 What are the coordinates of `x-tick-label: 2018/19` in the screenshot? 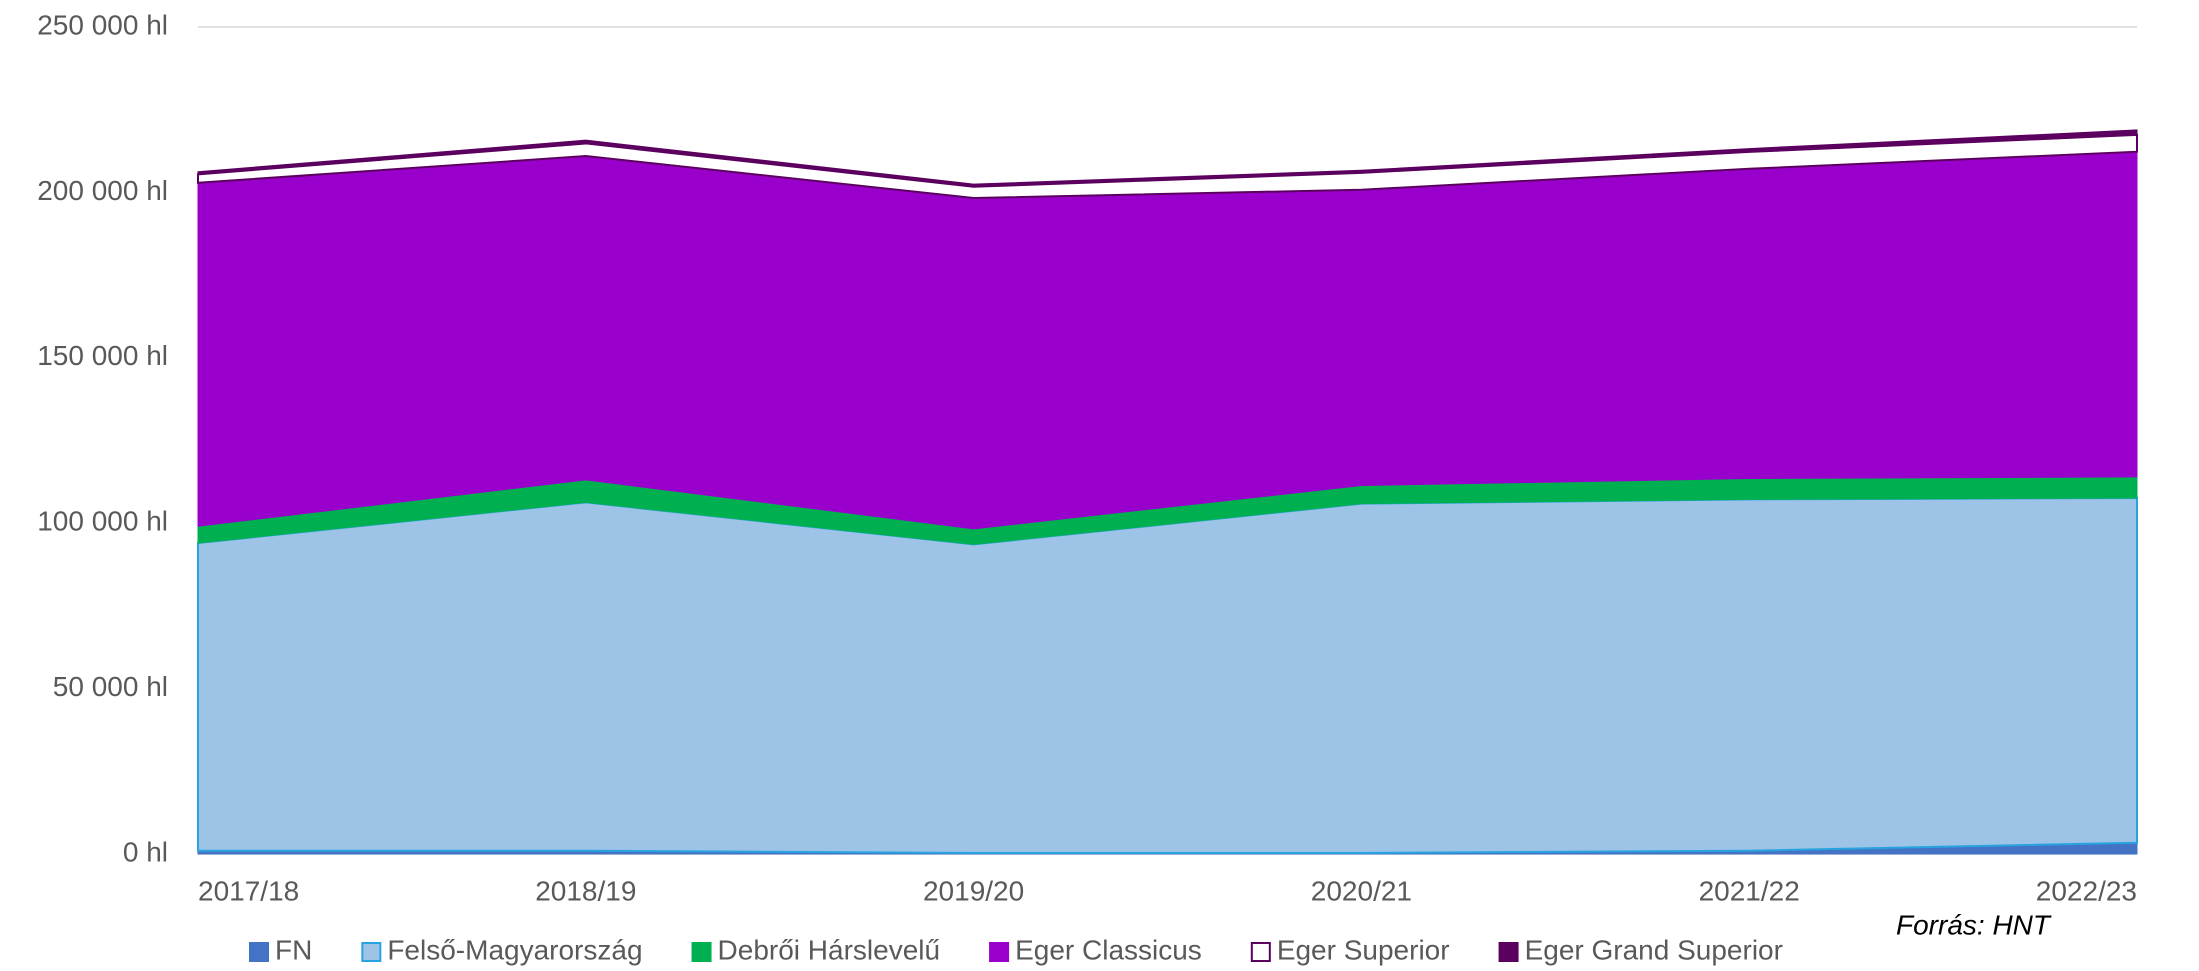 It's located at (585, 890).